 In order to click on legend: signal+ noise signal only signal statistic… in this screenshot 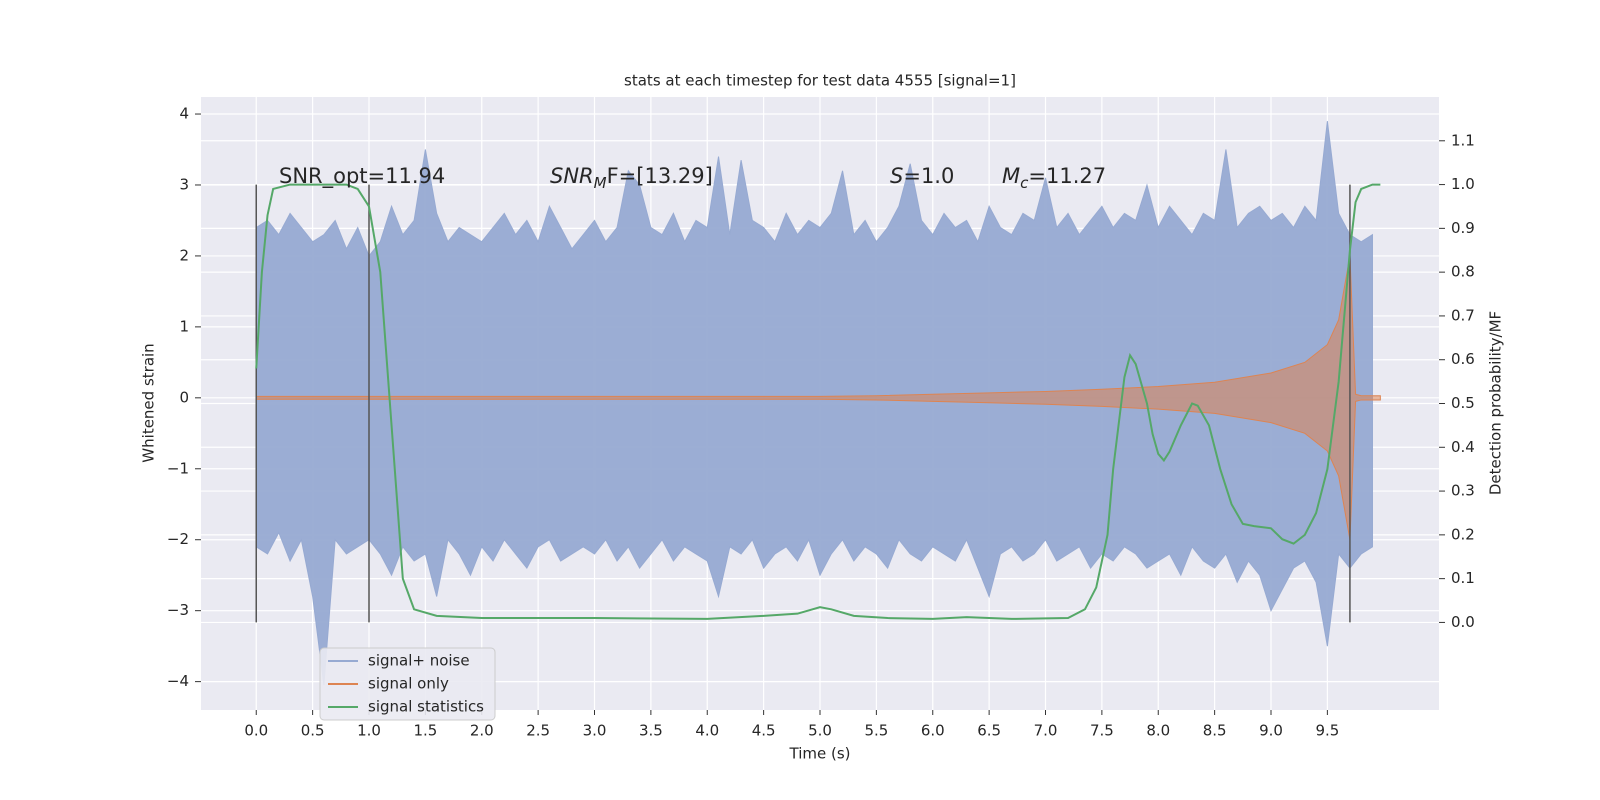, I will do `click(407, 684)`.